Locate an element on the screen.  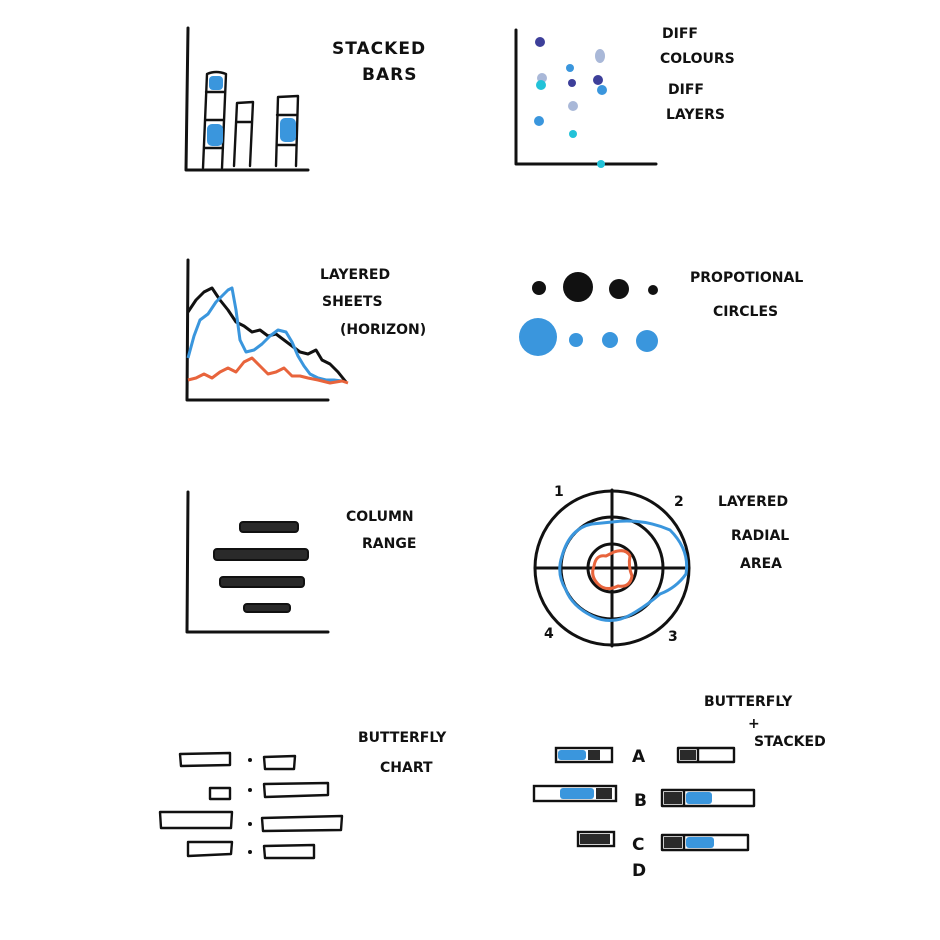
panel-column-range: COLUMN RANGE is located at coordinates (300, 562).